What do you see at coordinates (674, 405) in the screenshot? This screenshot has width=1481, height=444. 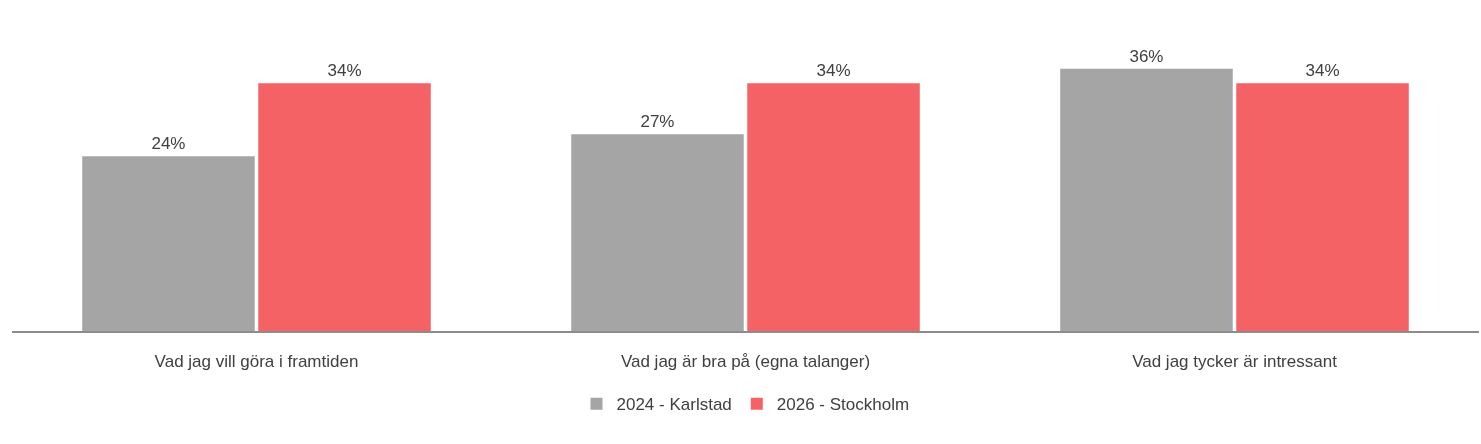 I see `legend-label: 2024 - Karlstad` at bounding box center [674, 405].